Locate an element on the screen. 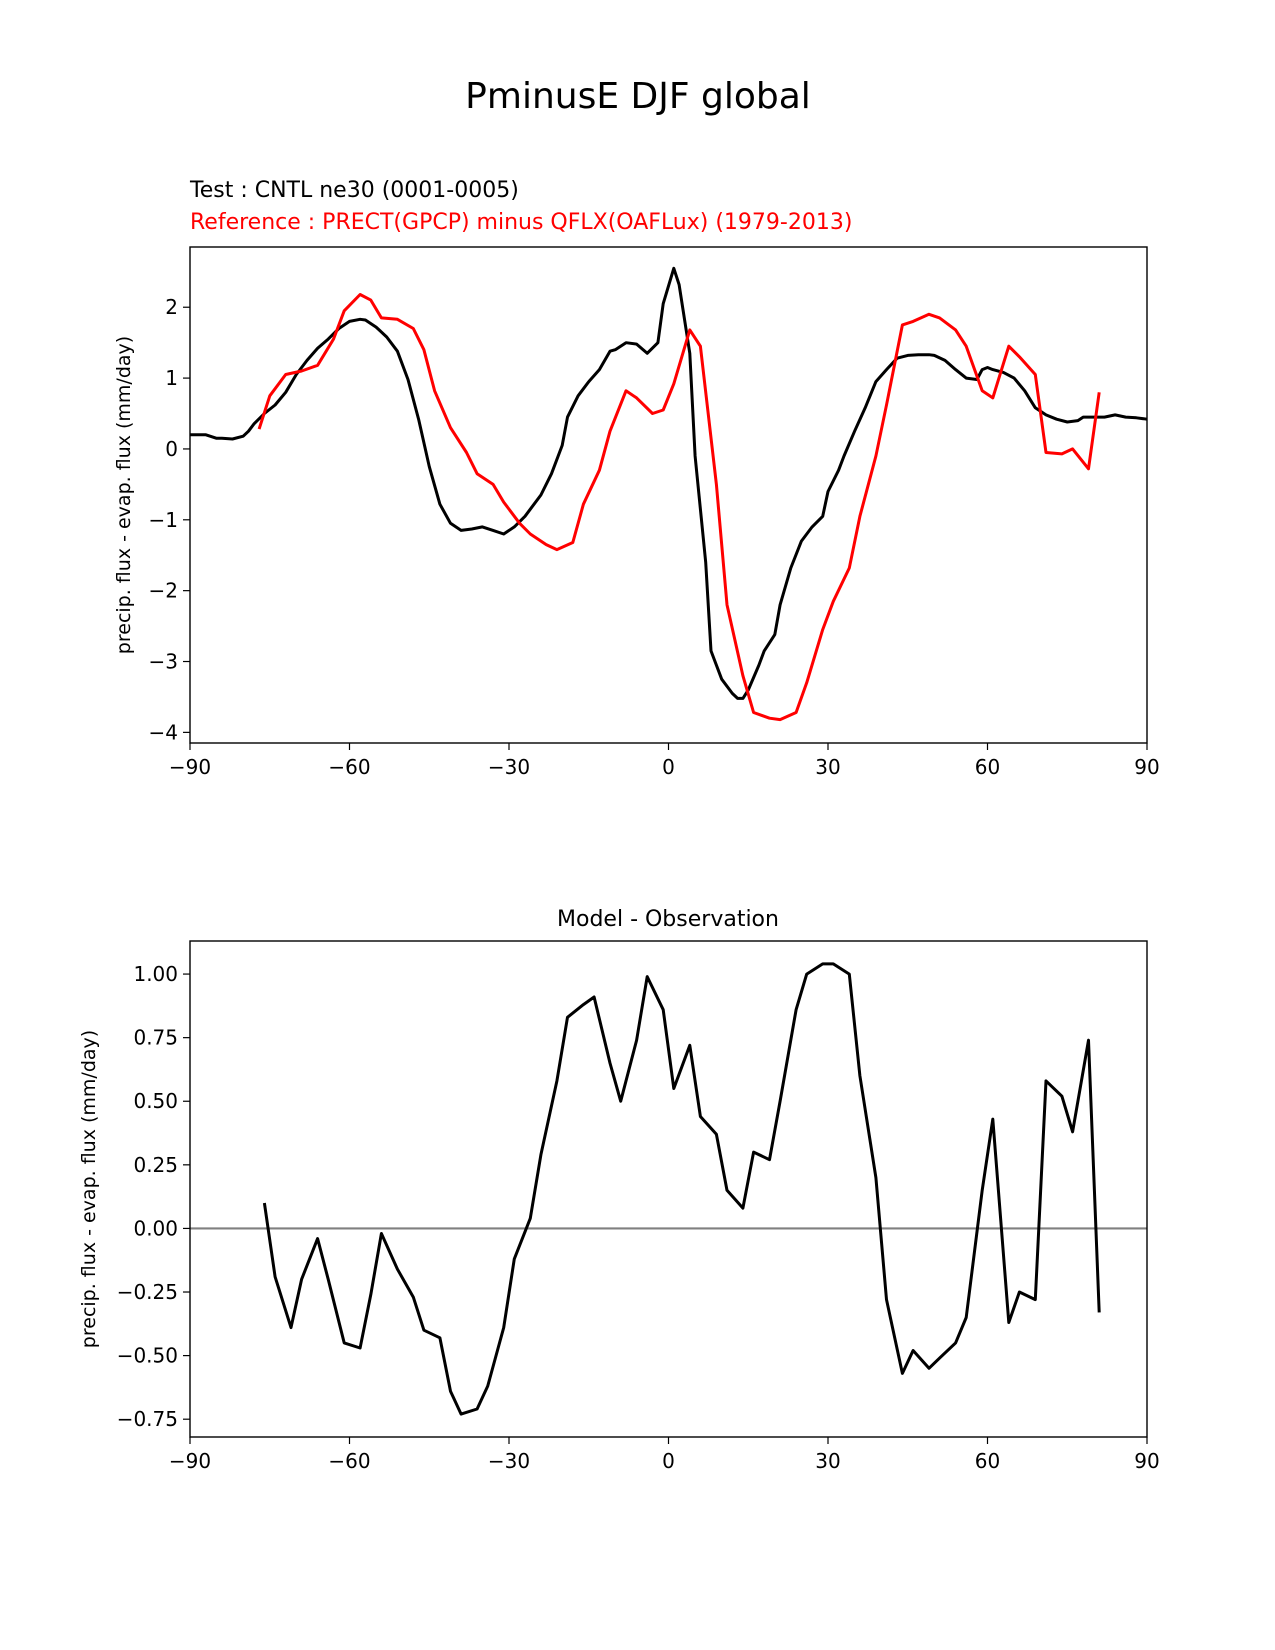  bottom-chart-title: Model - Observation is located at coordinates (668, 919).